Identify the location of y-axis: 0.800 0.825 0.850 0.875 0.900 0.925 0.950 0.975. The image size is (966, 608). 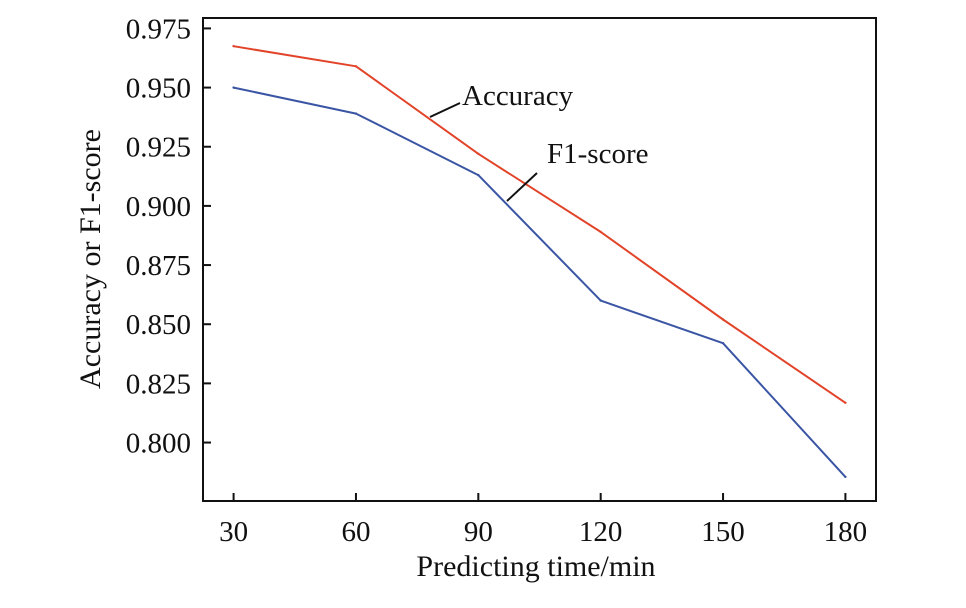
(168, 236).